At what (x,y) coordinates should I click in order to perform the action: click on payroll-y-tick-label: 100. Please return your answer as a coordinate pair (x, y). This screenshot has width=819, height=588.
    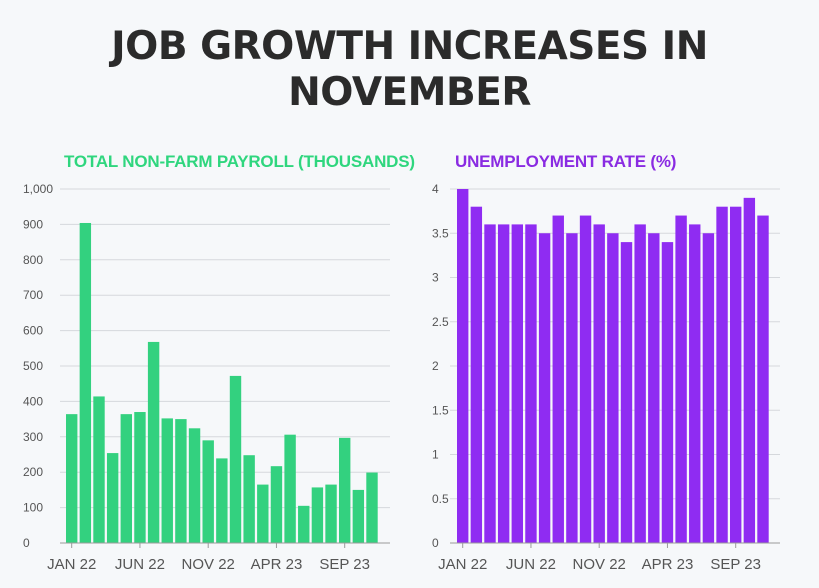
    Looking at the image, I should click on (33, 508).